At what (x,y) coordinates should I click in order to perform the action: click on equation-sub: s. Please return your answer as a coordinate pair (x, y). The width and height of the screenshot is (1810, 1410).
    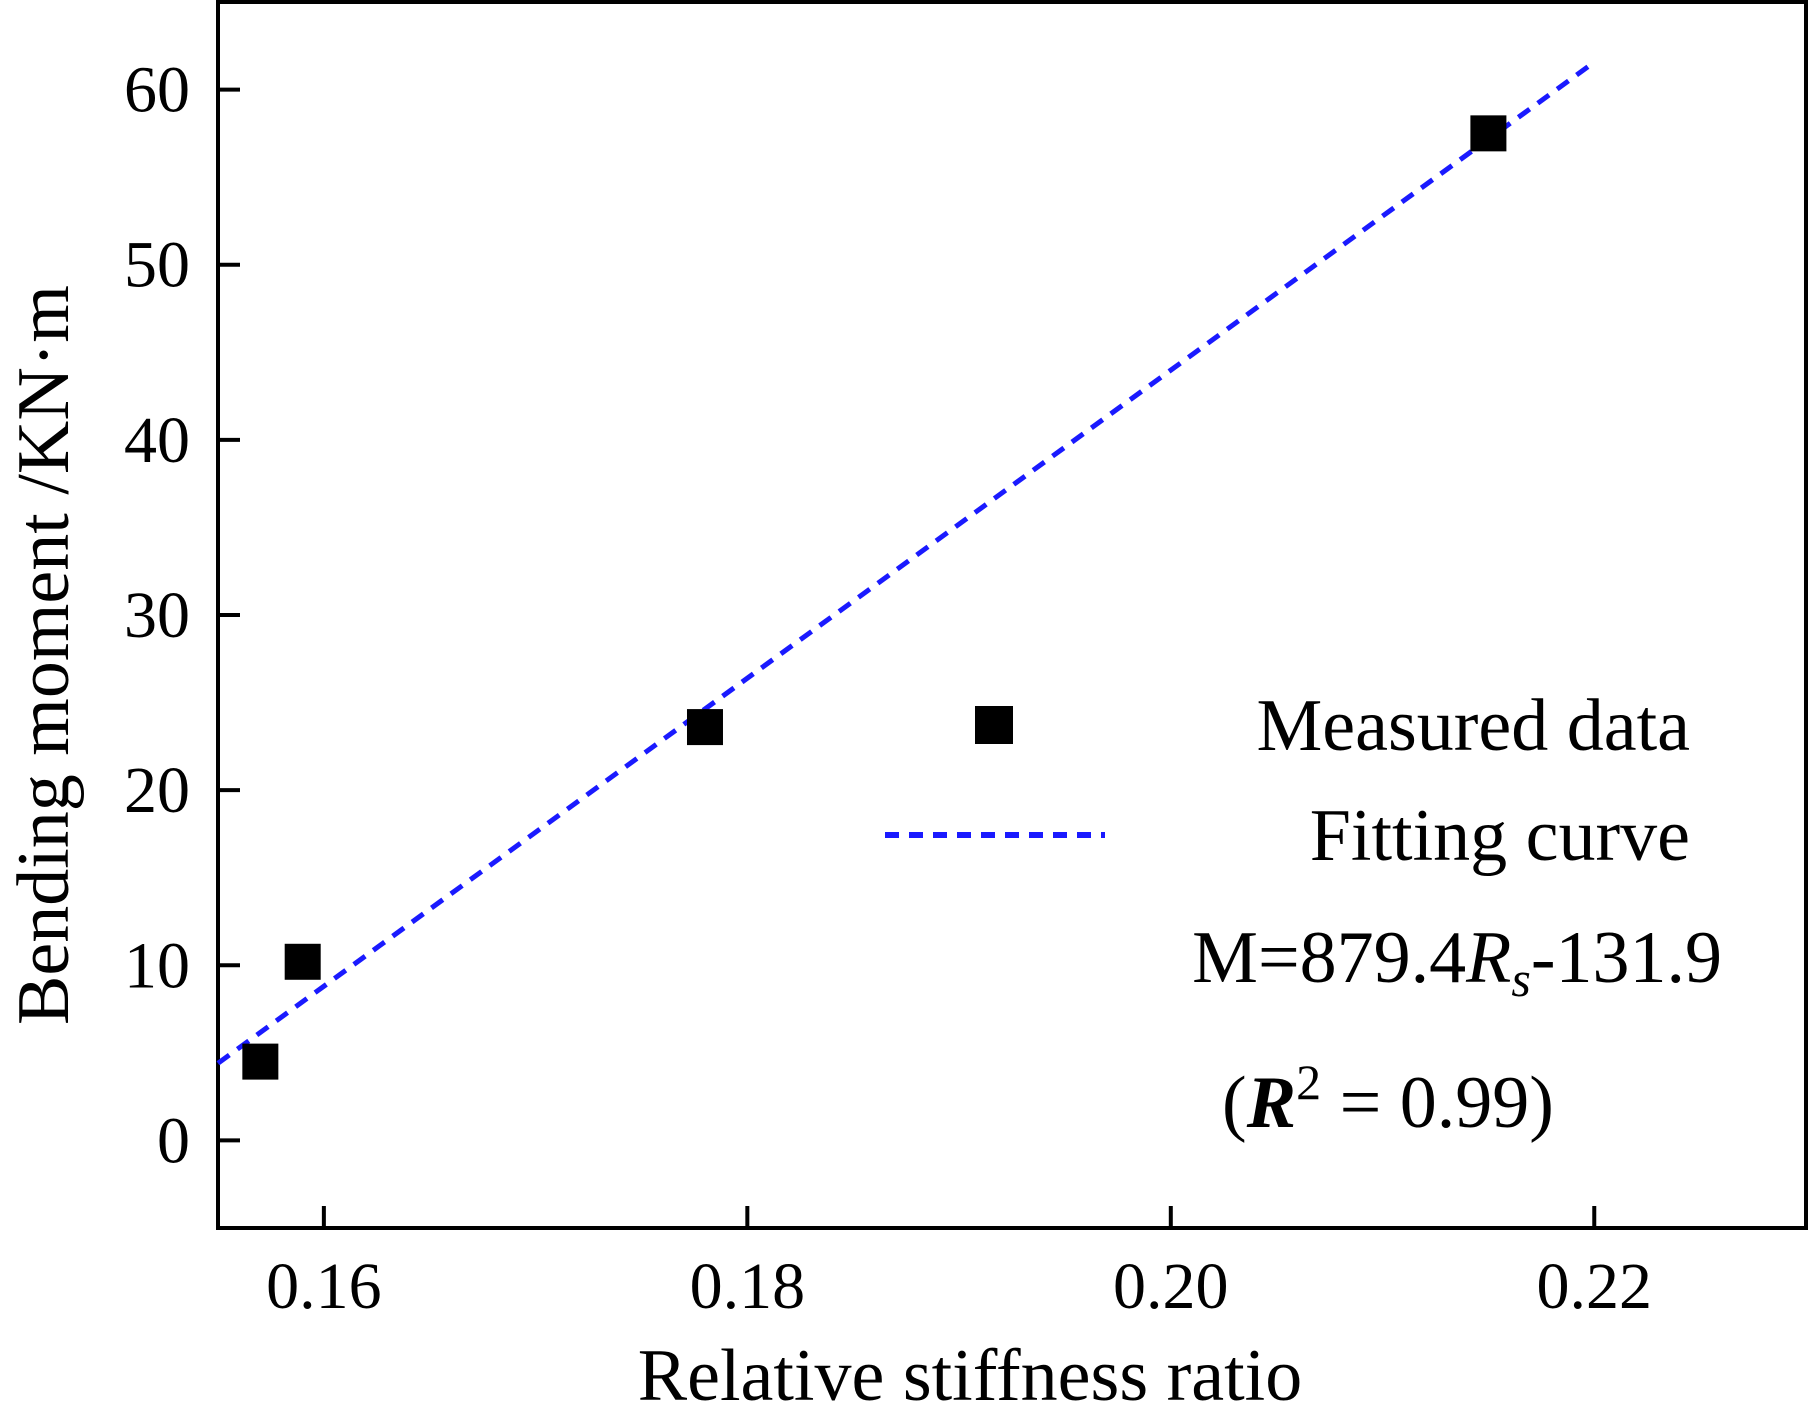
    Looking at the image, I should click on (1520, 979).